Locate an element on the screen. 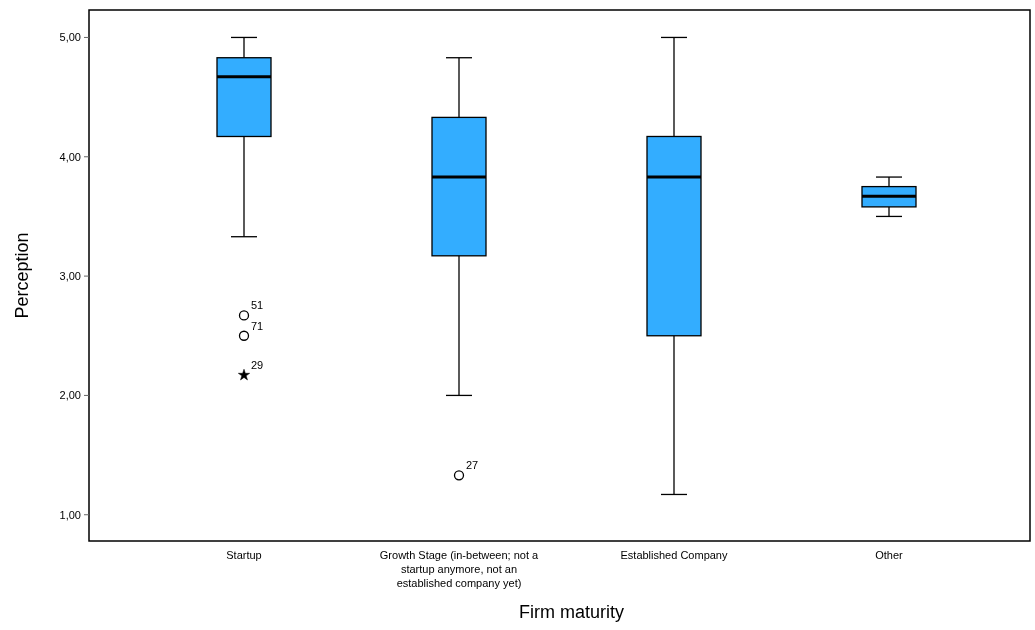 The image size is (1035, 630). annotation: 51 is located at coordinates (257, 305).